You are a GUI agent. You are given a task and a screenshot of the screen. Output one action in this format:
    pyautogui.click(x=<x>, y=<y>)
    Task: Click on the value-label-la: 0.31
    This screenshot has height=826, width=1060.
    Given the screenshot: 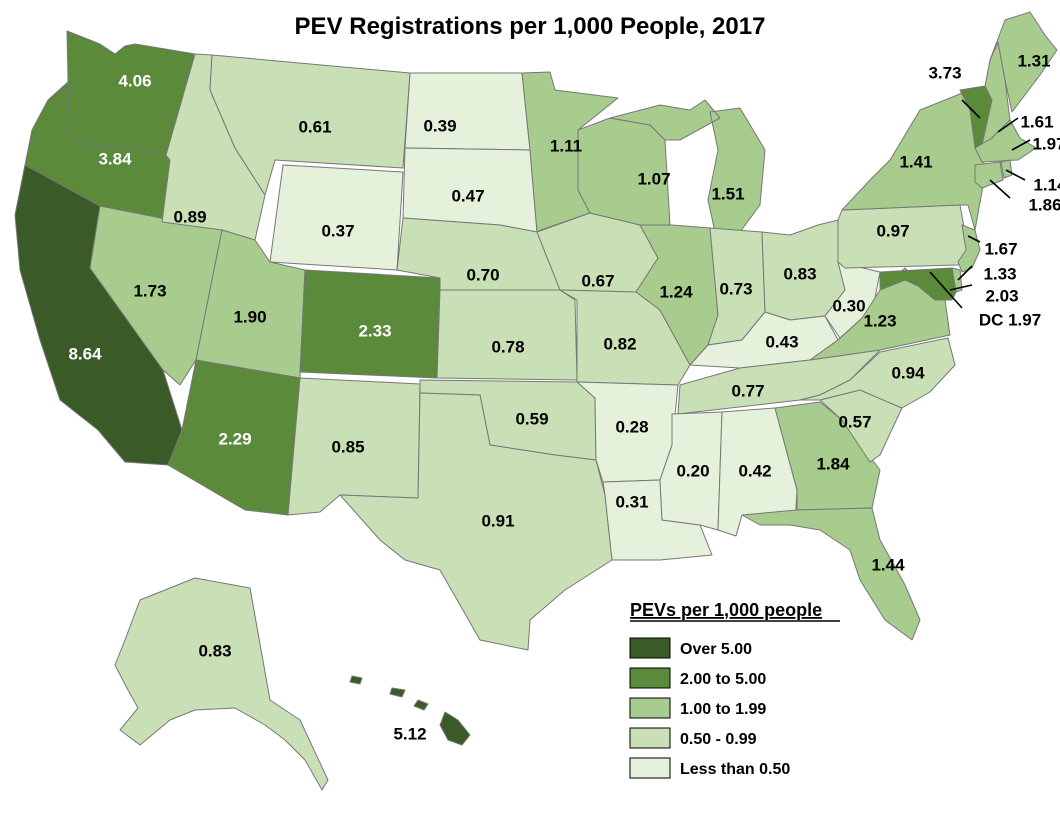 What is the action you would take?
    pyautogui.click(x=631, y=501)
    